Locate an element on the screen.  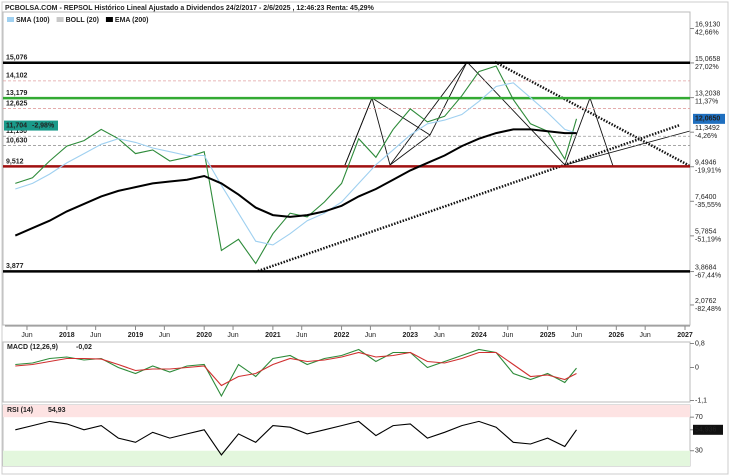
y-tick-percent: 27,02% is located at coordinates (707, 67).